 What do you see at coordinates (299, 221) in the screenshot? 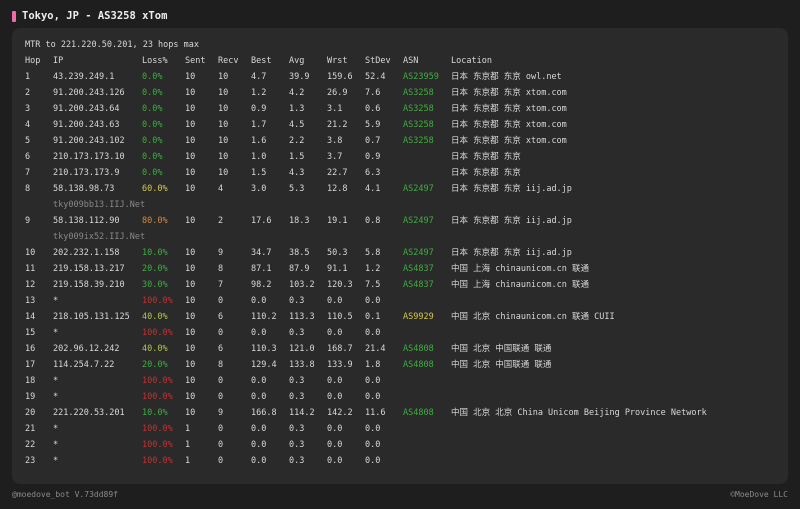
I see `cell-avg: 18.3` at bounding box center [299, 221].